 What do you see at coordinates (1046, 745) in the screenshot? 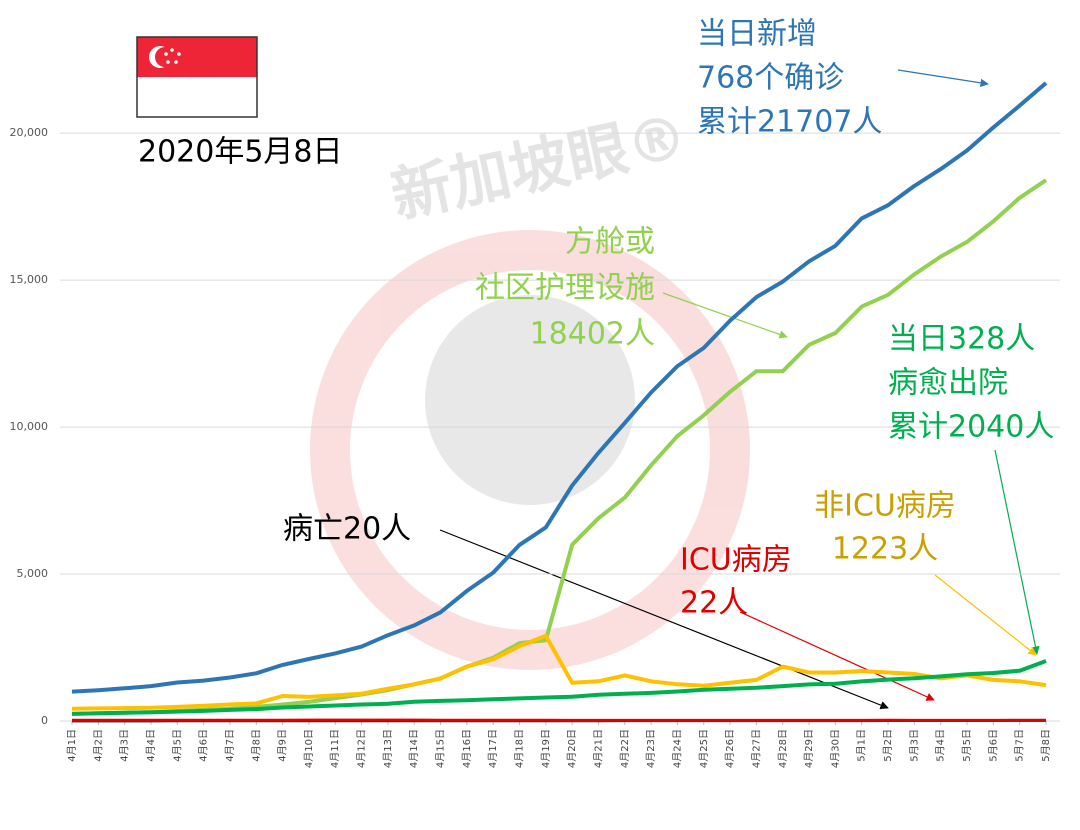
I see `x-tick-label: 5月8日` at bounding box center [1046, 745].